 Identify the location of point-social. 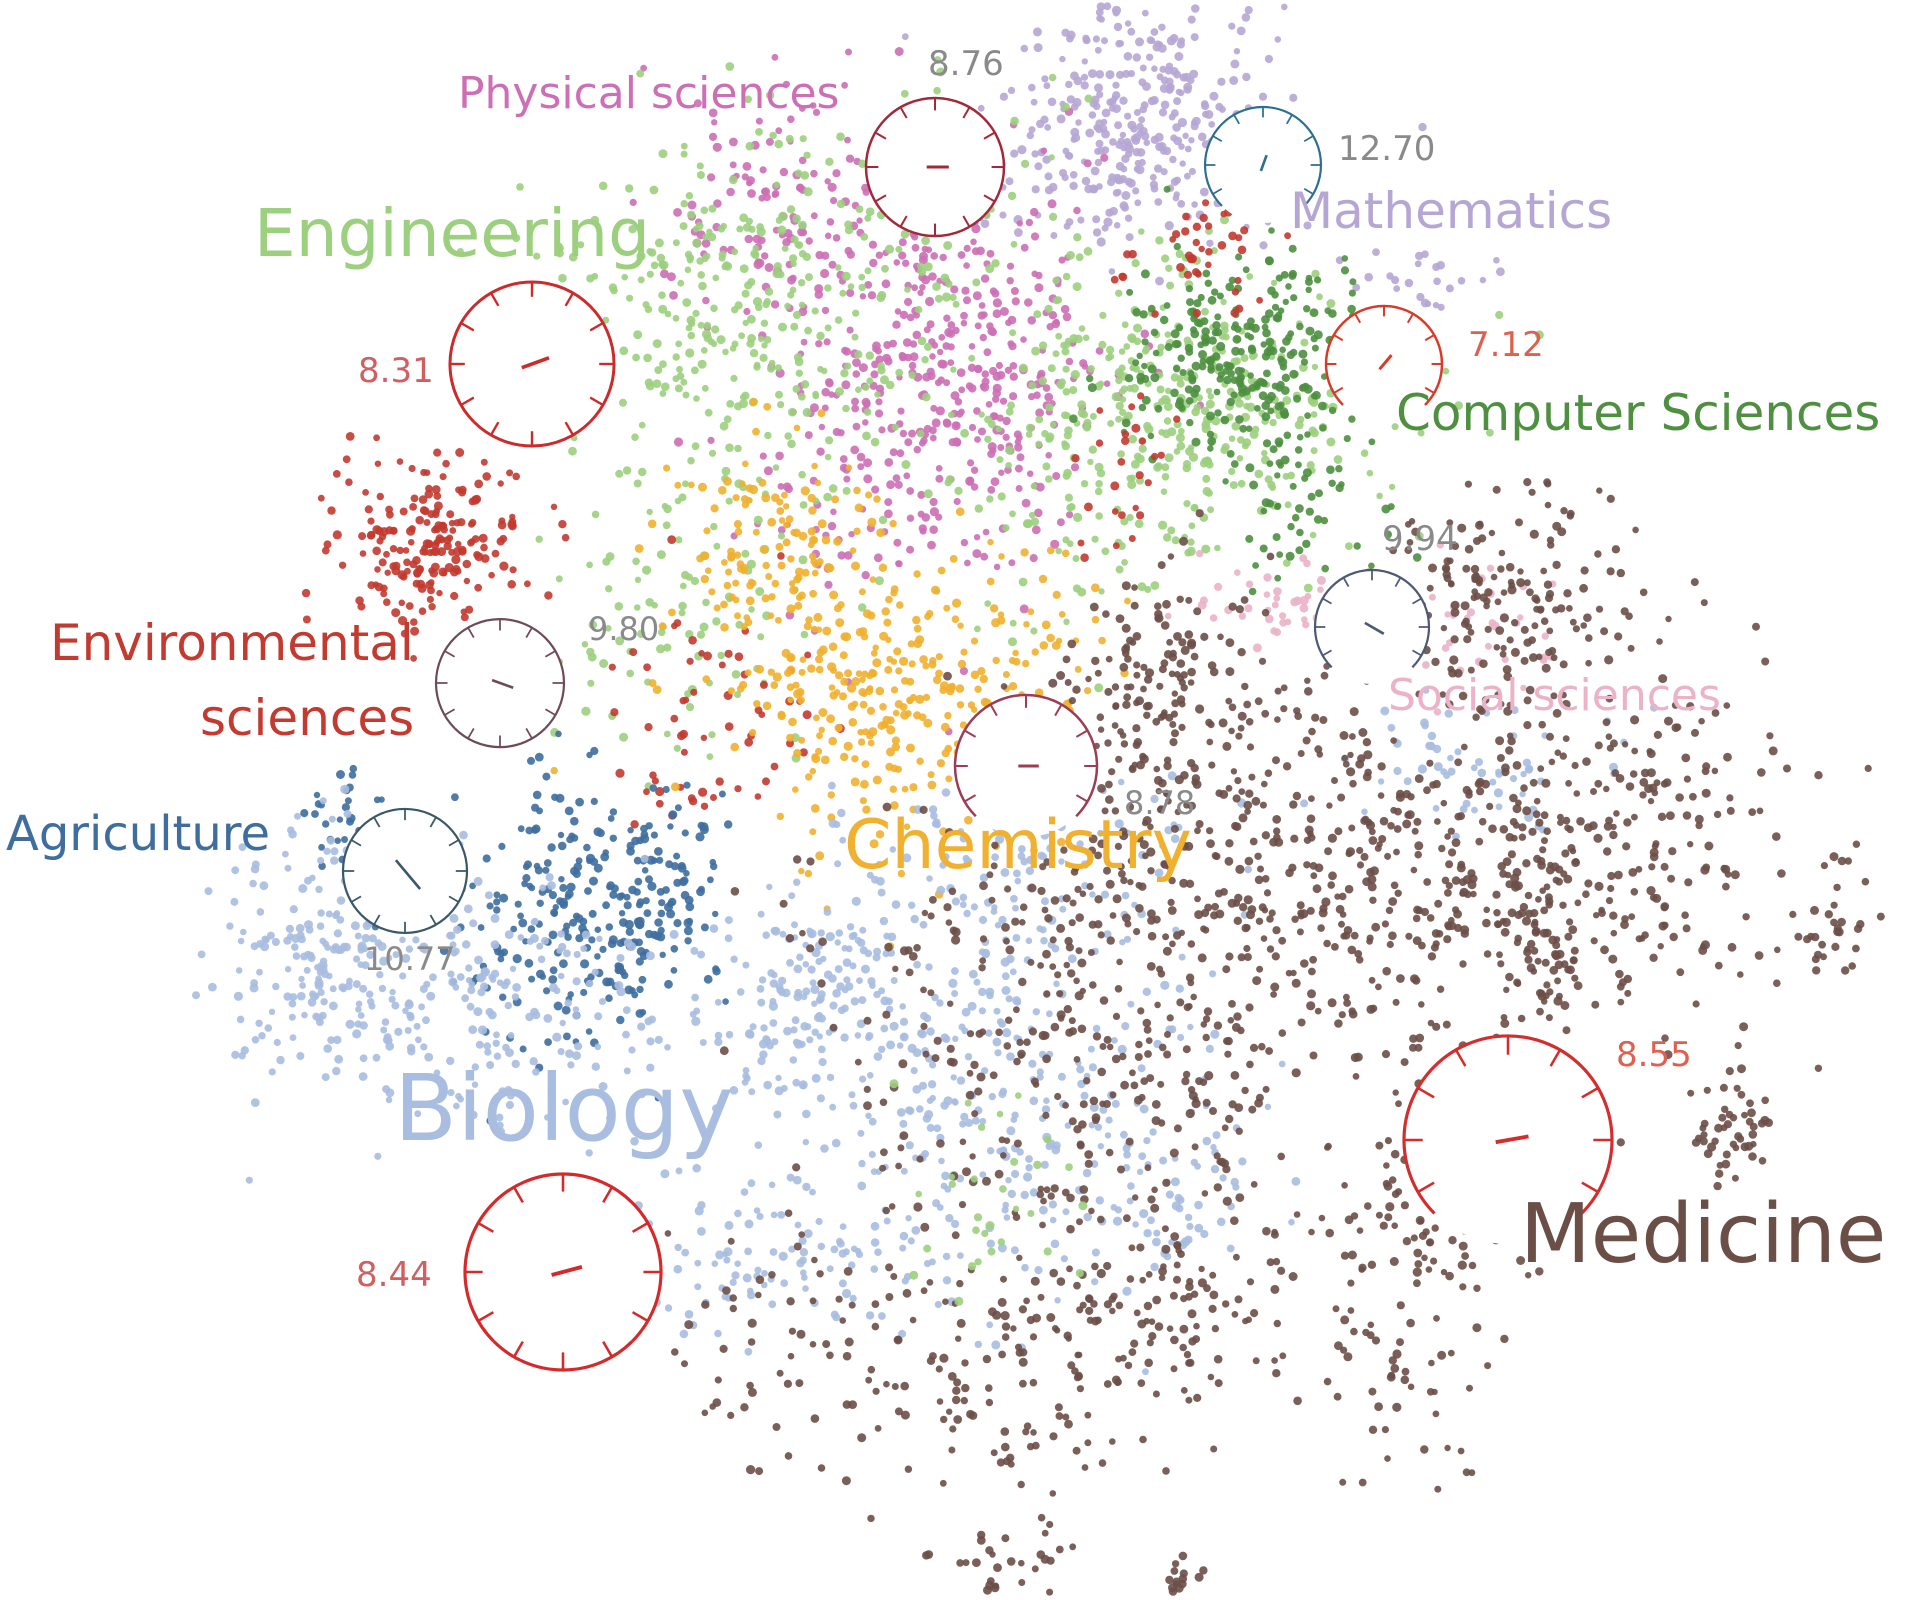
(1275, 605).